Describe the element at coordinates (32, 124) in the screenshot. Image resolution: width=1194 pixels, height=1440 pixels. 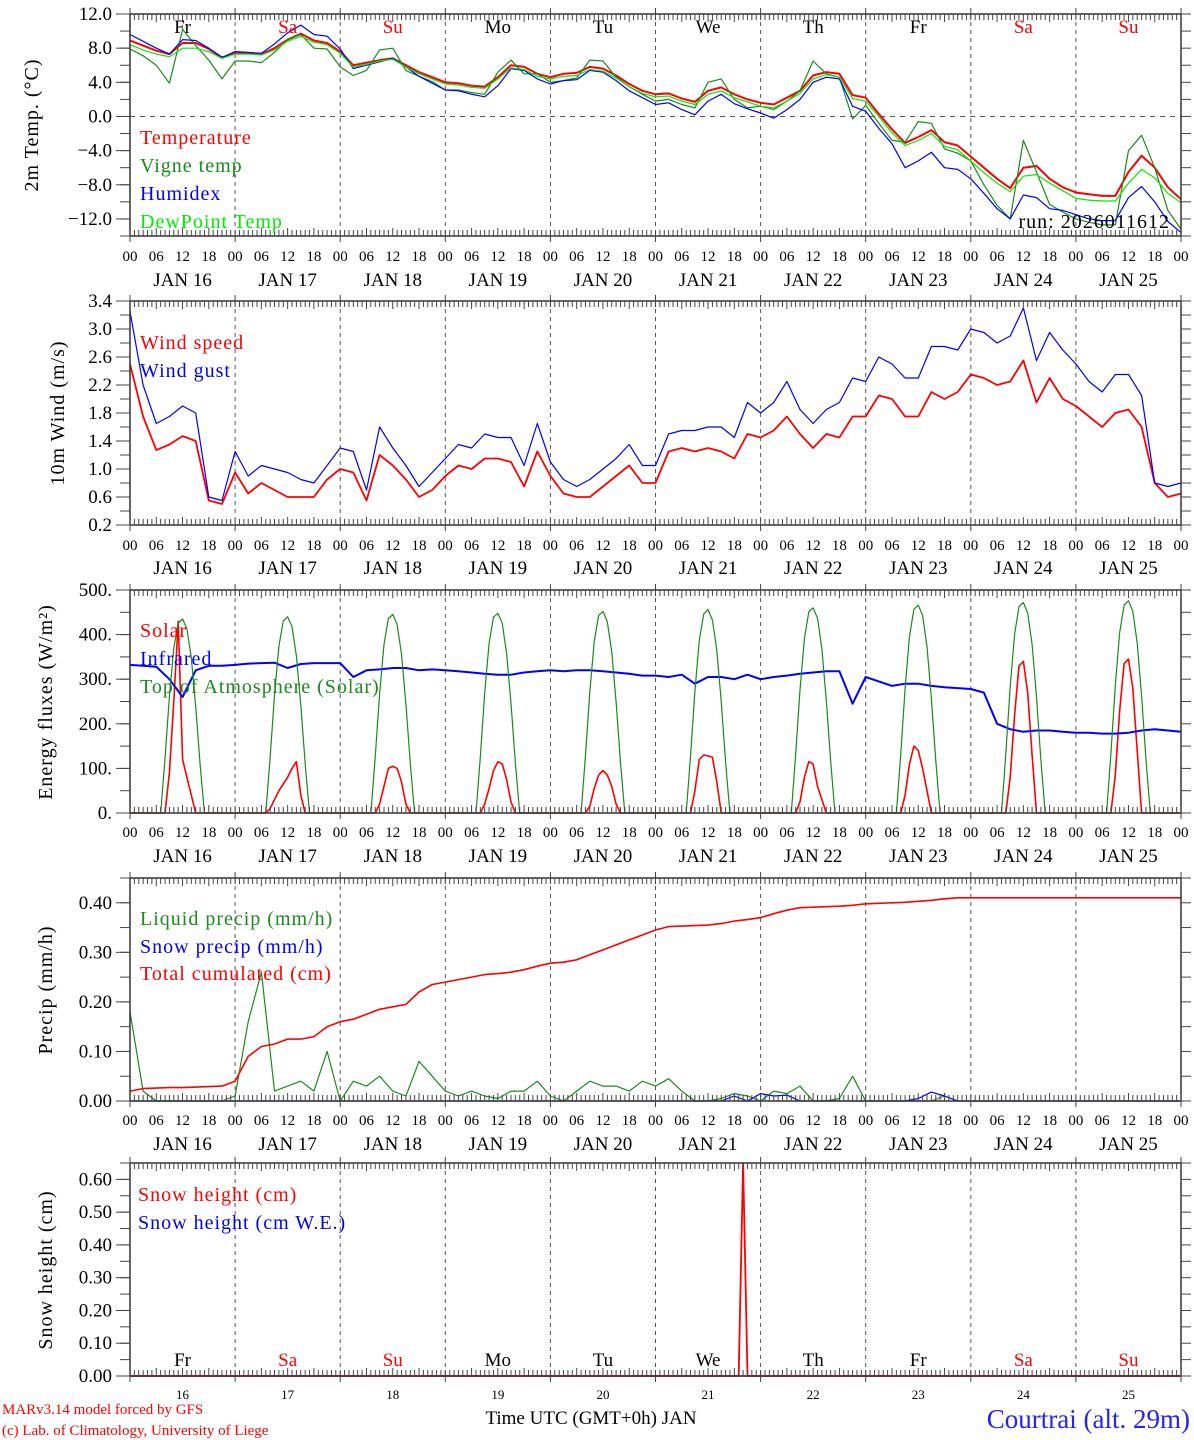
I see `y-axis-title-temp: 2m Temp. (°C)` at that location.